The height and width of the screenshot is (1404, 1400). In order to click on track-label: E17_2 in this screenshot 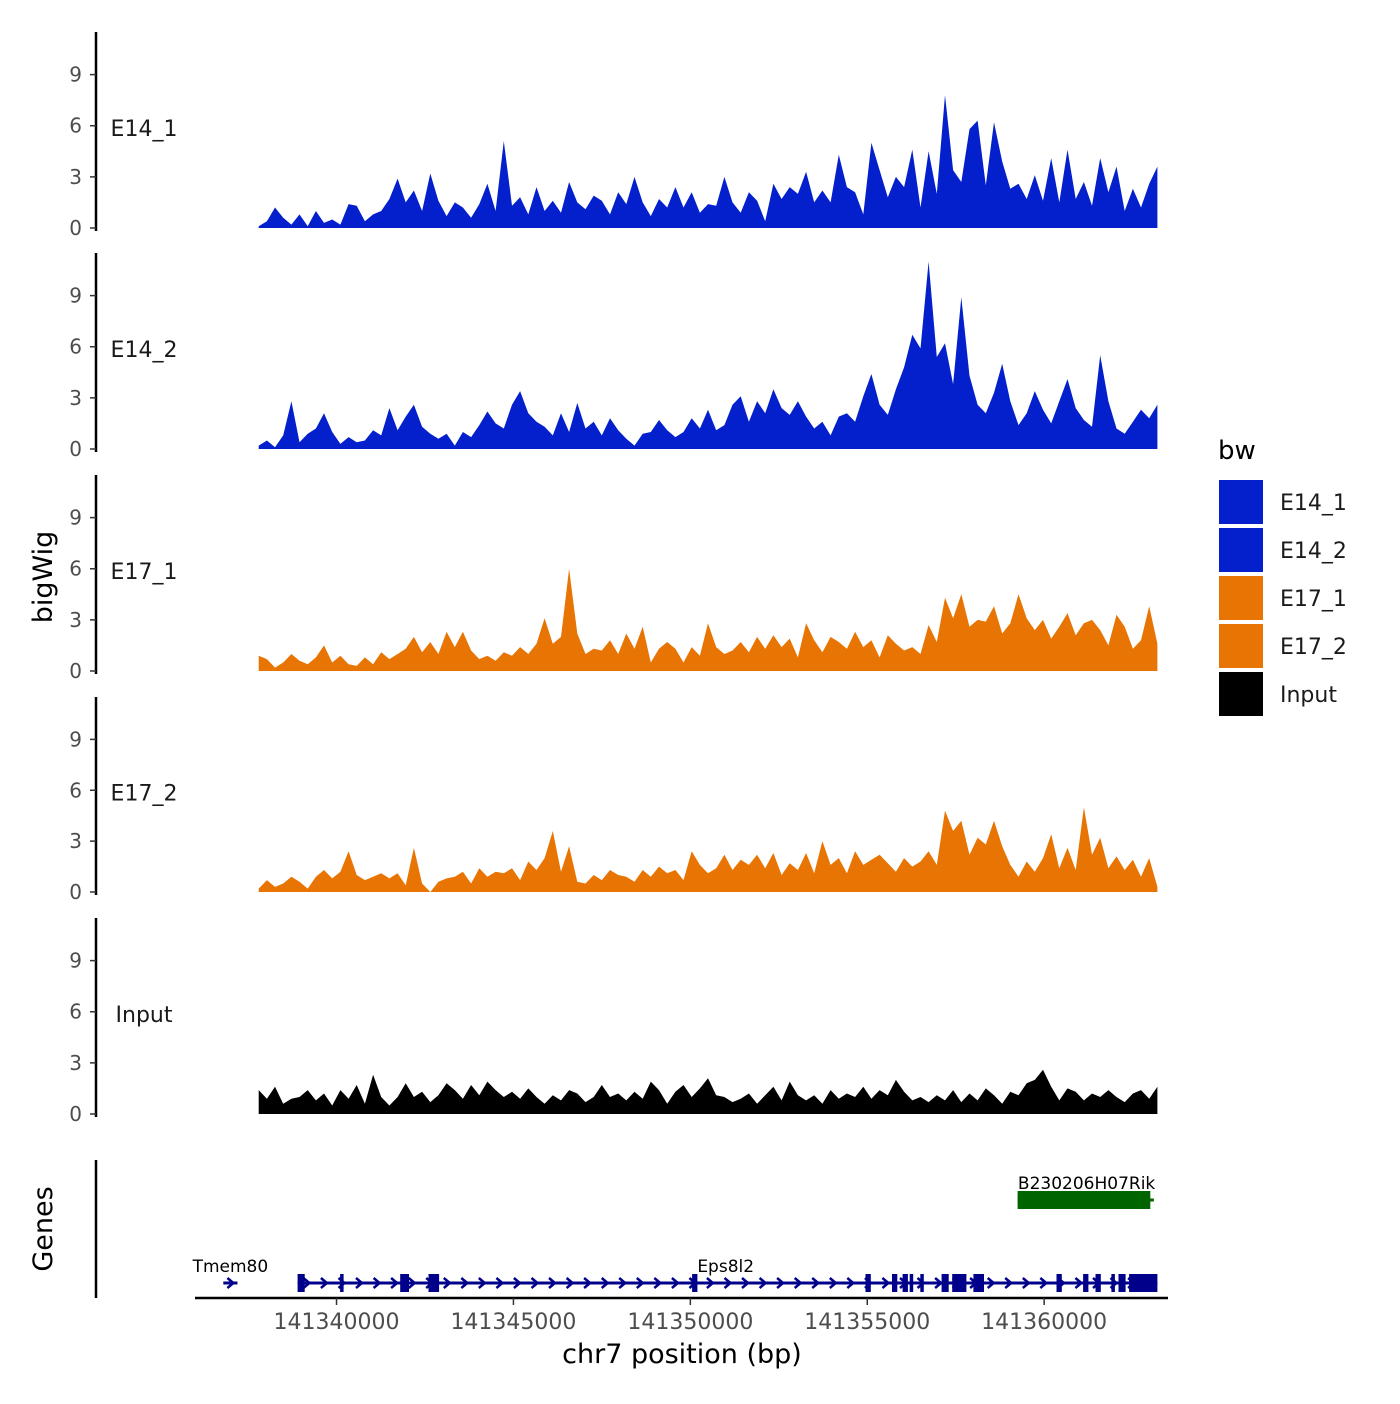, I will do `click(144, 793)`.